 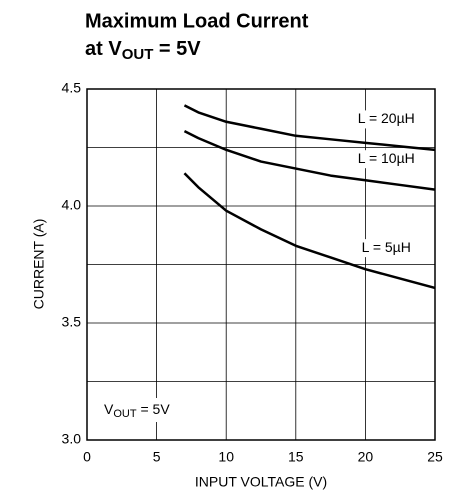 What do you see at coordinates (39, 264) in the screenshot?
I see `y-axis-label: CURRENT (A)` at bounding box center [39, 264].